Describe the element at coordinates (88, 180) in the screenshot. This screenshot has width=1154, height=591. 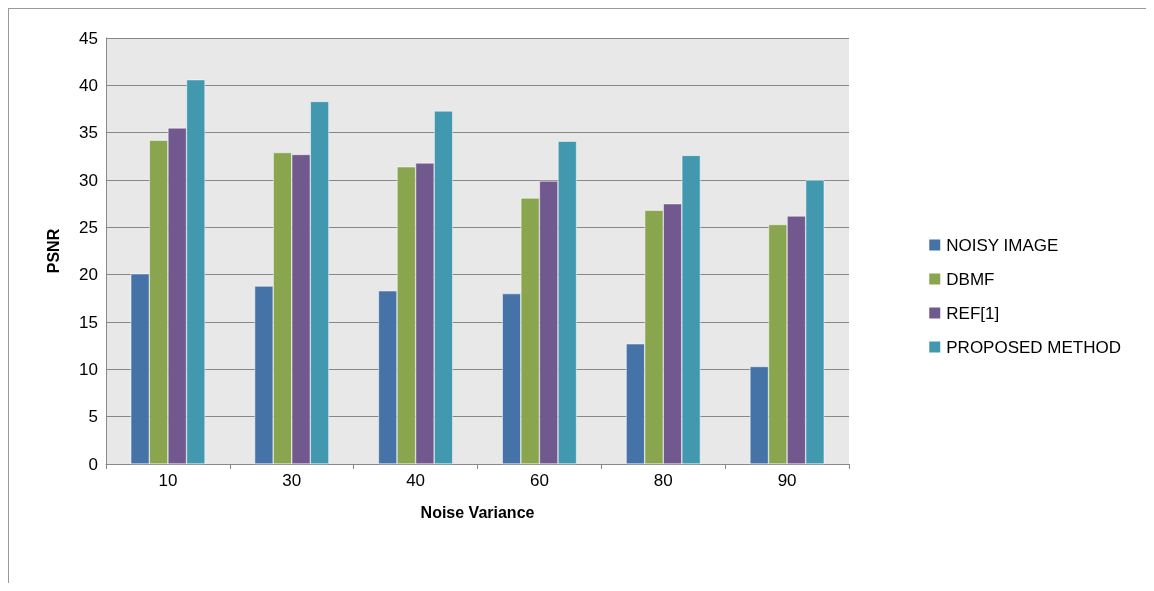
I see `y-tick-label: 30` at that location.